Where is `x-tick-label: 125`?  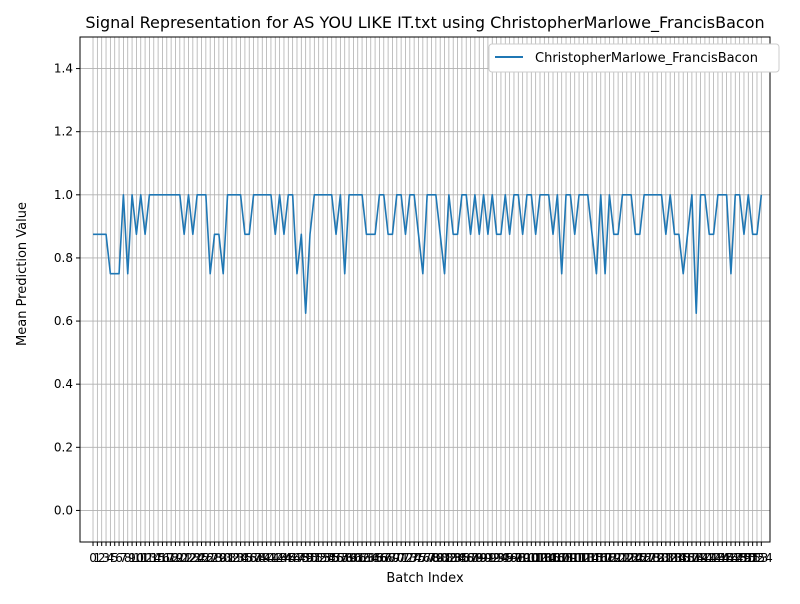 x-tick-label: 125 is located at coordinates (635, 558).